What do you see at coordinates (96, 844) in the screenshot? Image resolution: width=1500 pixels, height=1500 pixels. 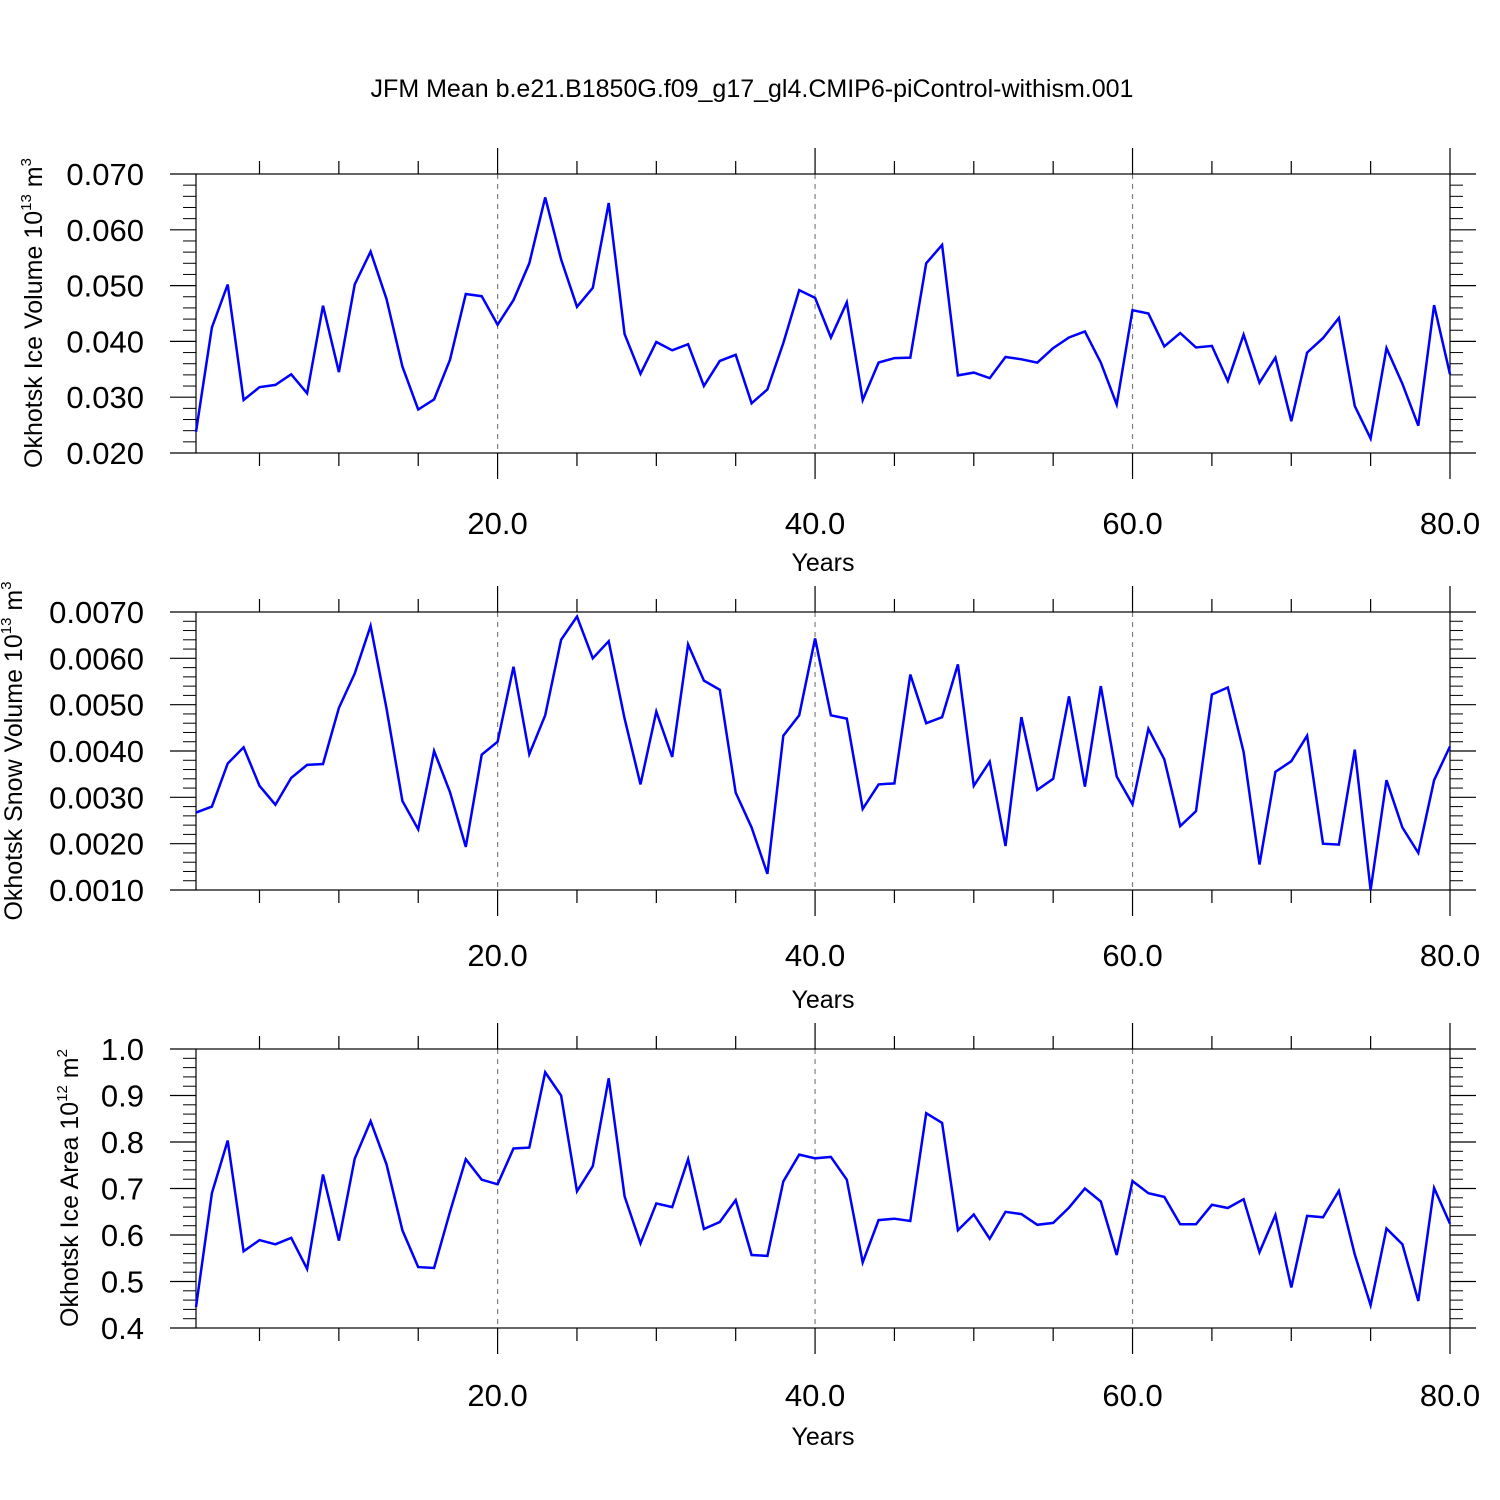 I see `y-tick-label: 0.0020` at bounding box center [96, 844].